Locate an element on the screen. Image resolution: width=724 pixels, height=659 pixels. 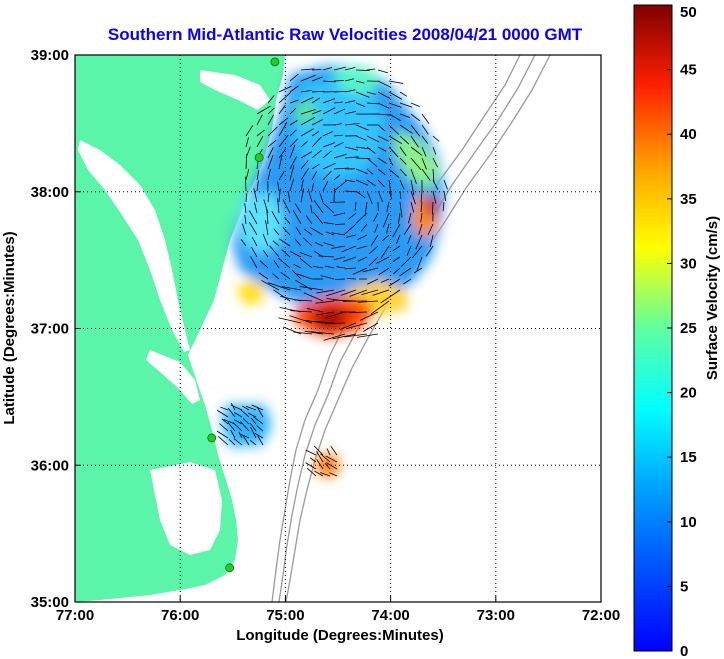
y-axis: 35:00 36:00 37:00 38:00 39:00 is located at coordinates (56, 329).